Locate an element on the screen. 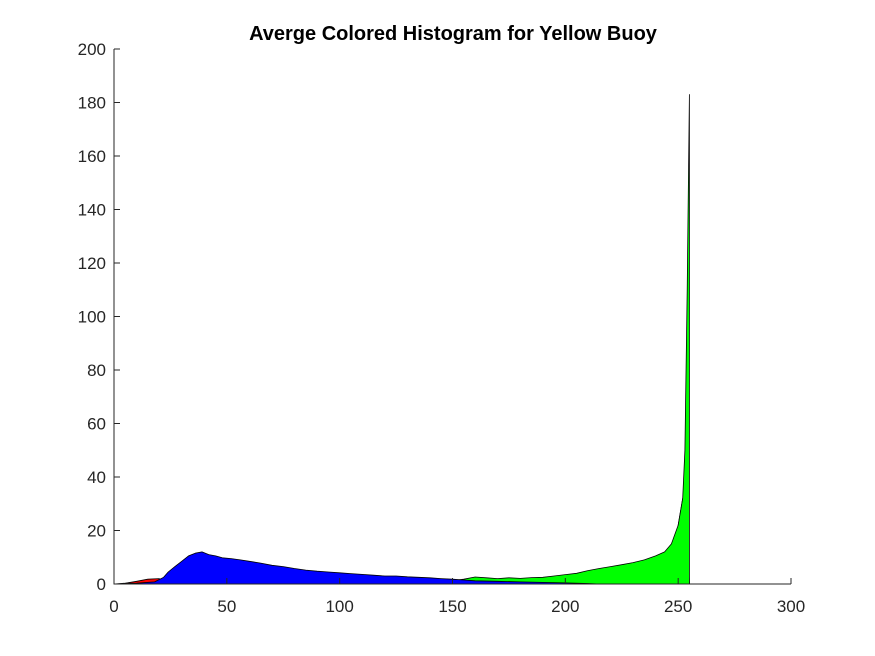 This screenshot has height=656, width=875. x-tick-label: 100 is located at coordinates (339, 606).